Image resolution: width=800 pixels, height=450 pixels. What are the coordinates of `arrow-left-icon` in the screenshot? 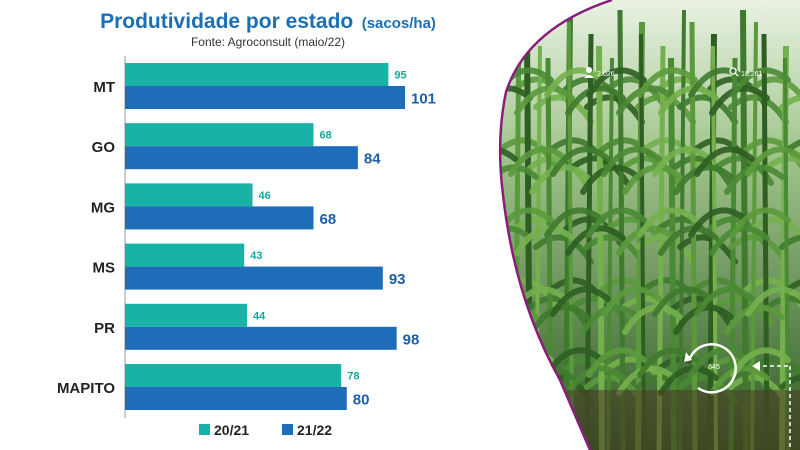 It's located at (771, 405).